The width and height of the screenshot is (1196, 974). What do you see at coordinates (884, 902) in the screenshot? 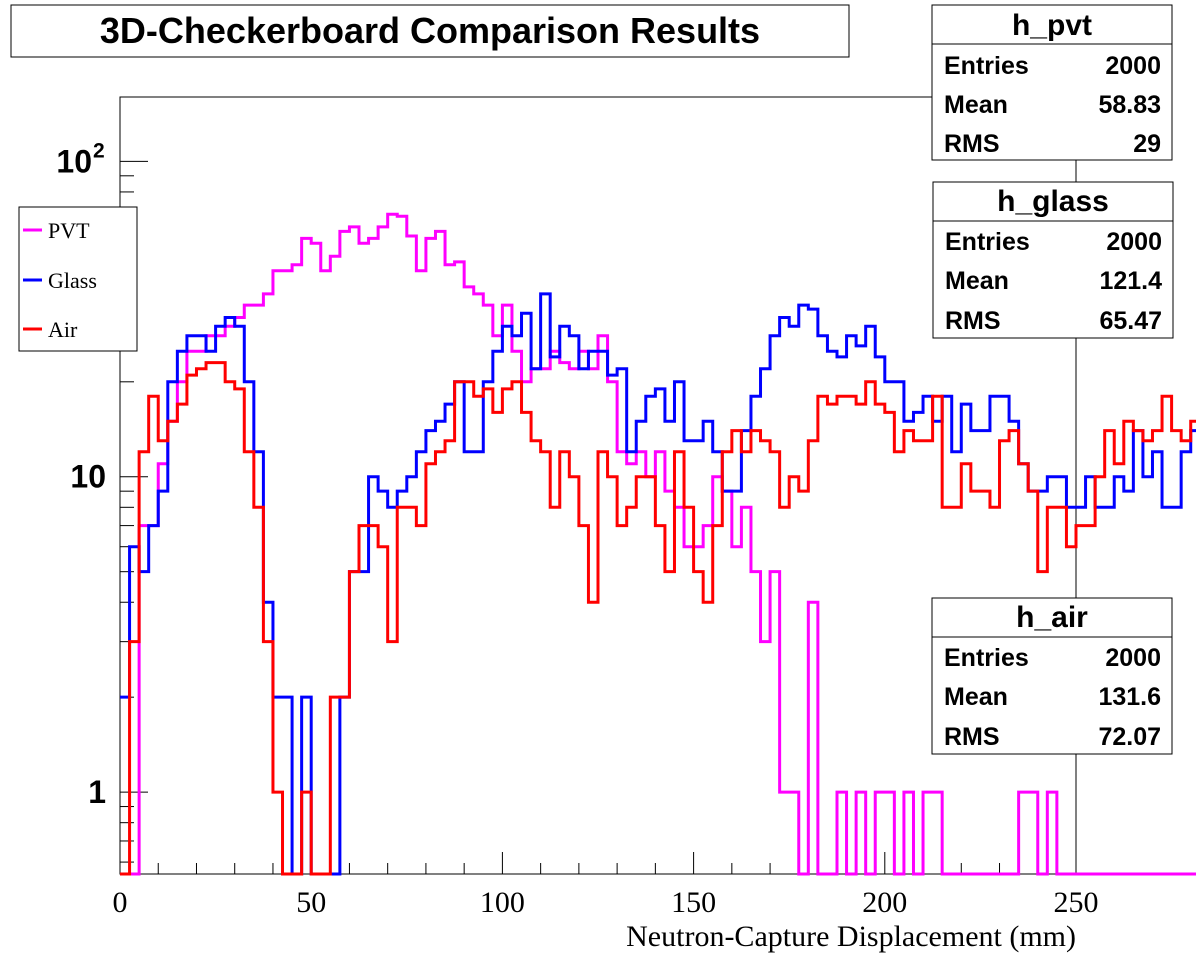
I see `x-tick-label: 200` at bounding box center [884, 902].